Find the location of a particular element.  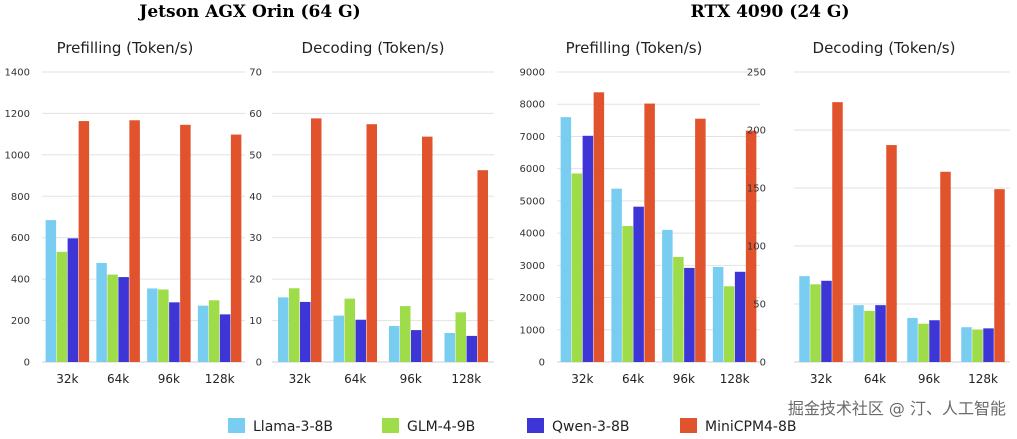

group-title-jetson: Jetson AGX Orin (64 G) is located at coordinates (248, 12).